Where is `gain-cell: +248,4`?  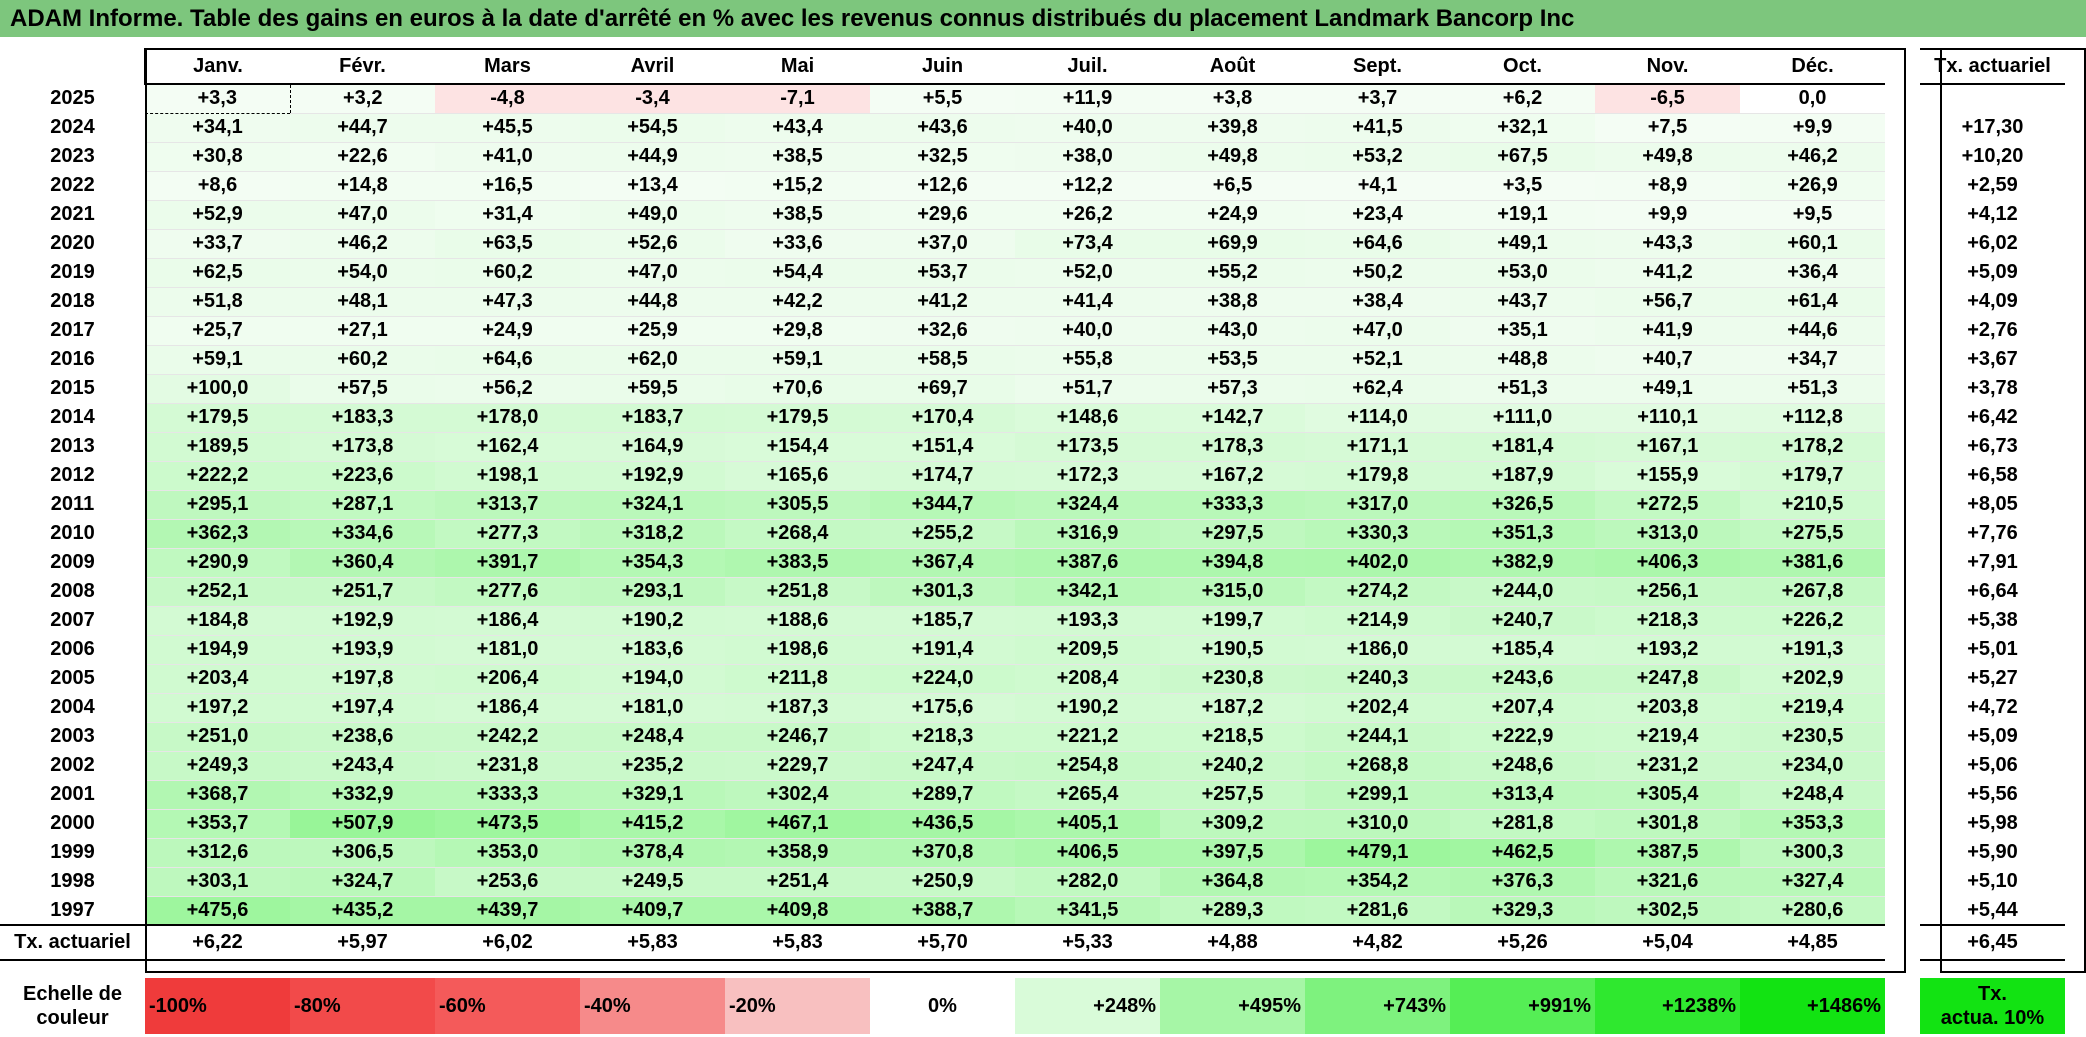 gain-cell: +248,4 is located at coordinates (1812, 795).